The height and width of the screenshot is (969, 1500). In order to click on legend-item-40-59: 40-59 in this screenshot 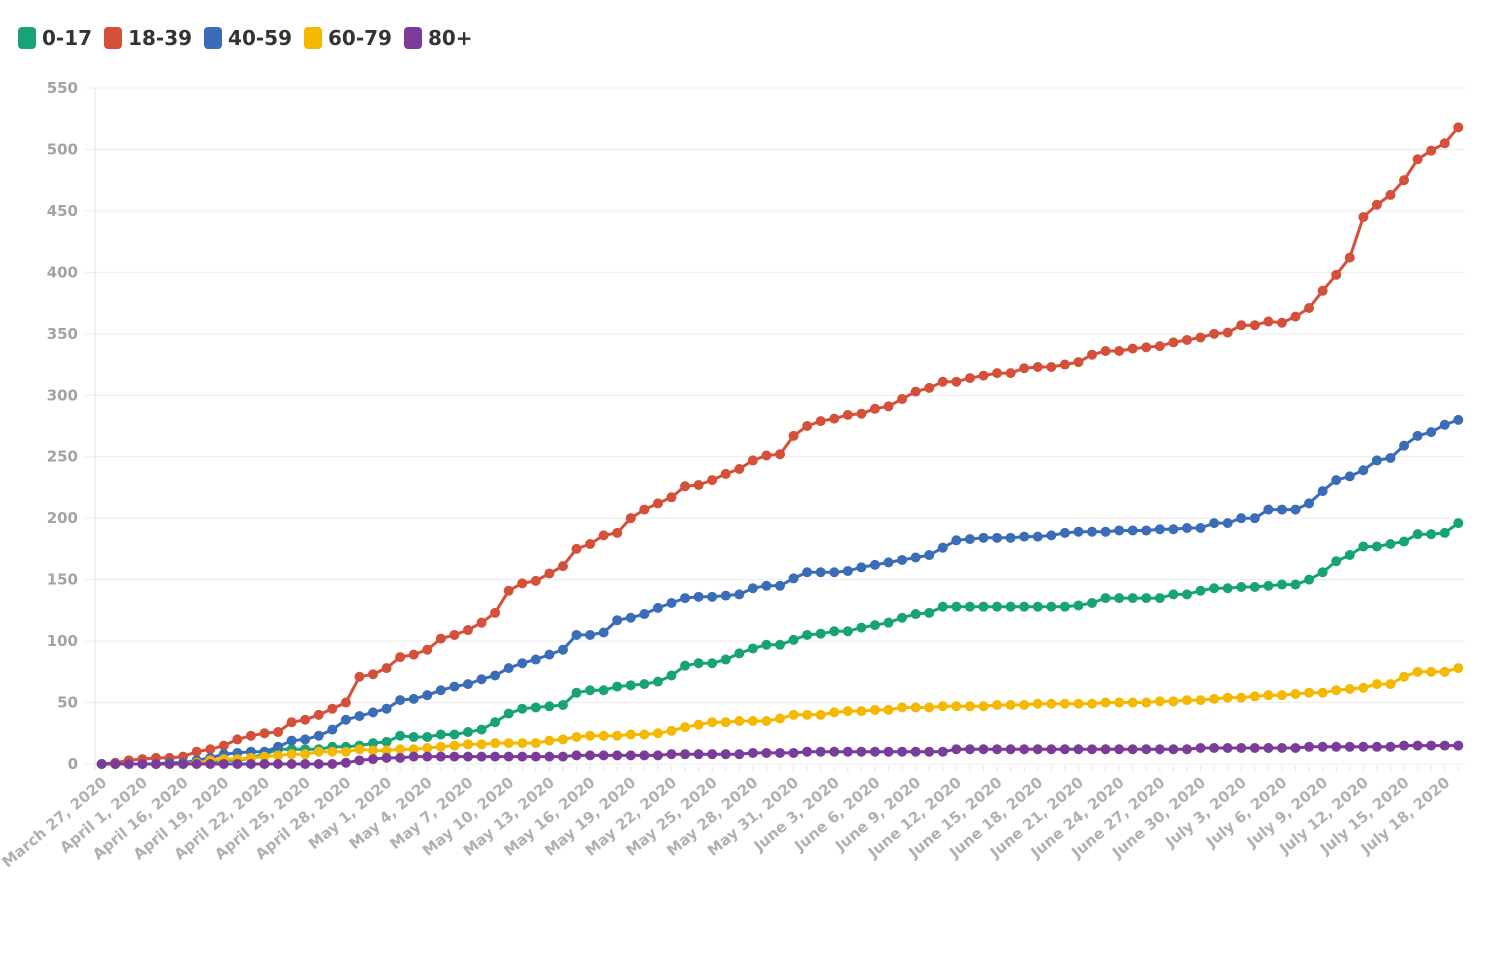, I will do `click(248, 38)`.